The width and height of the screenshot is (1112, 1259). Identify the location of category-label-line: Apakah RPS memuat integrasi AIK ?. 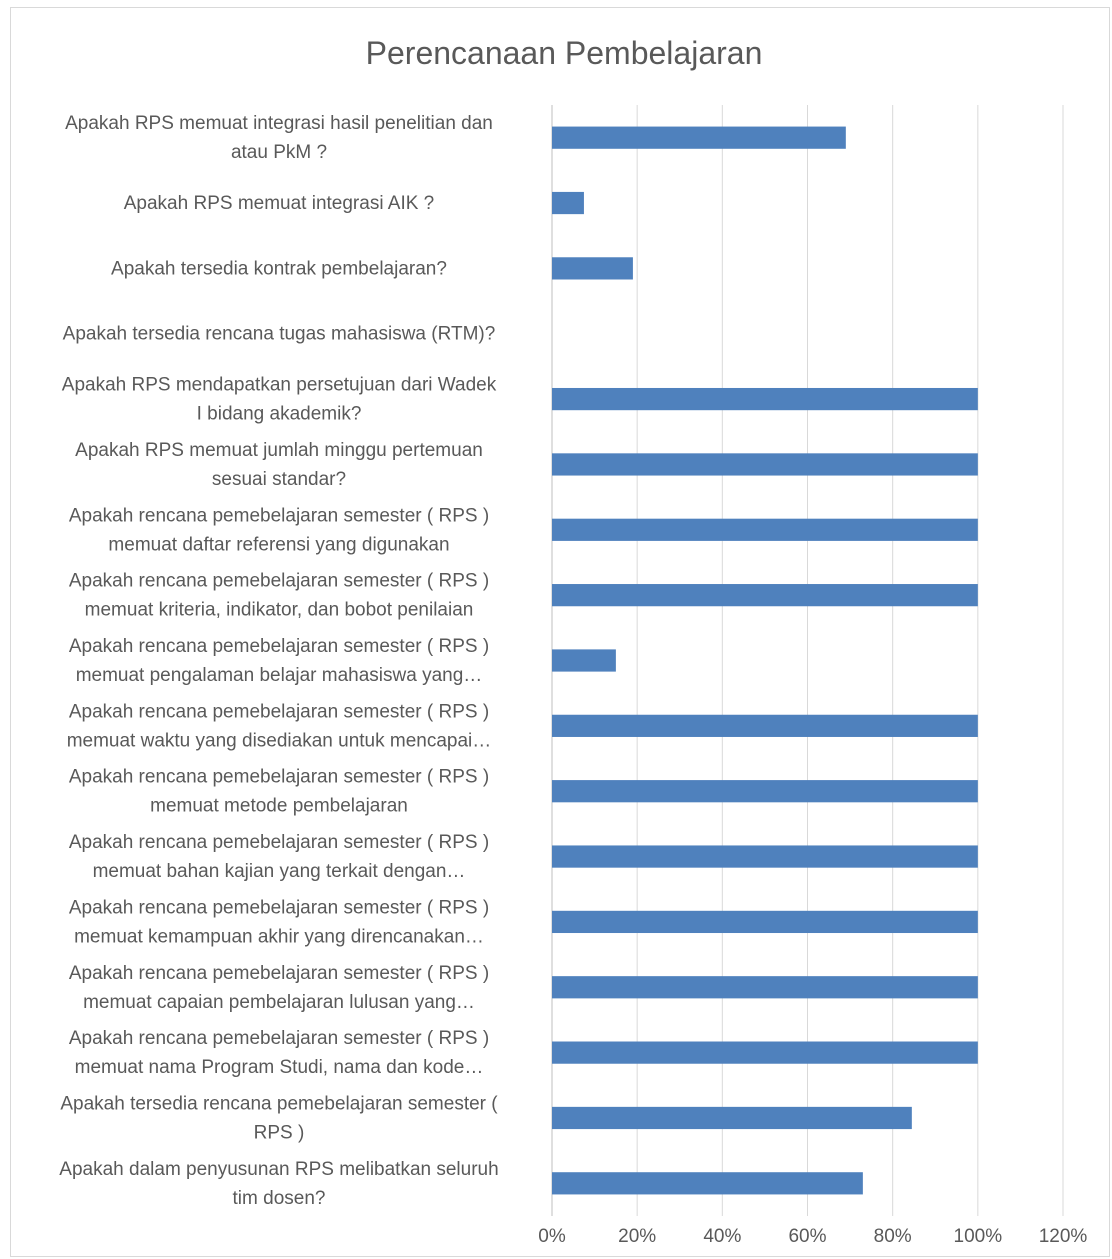
(279, 203).